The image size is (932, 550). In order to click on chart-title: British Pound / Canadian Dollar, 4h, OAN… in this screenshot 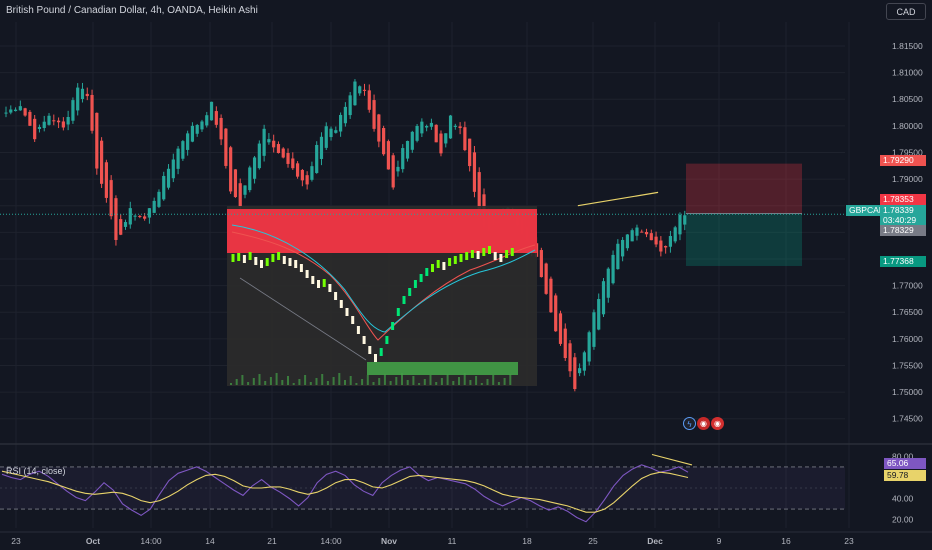, I will do `click(132, 10)`.